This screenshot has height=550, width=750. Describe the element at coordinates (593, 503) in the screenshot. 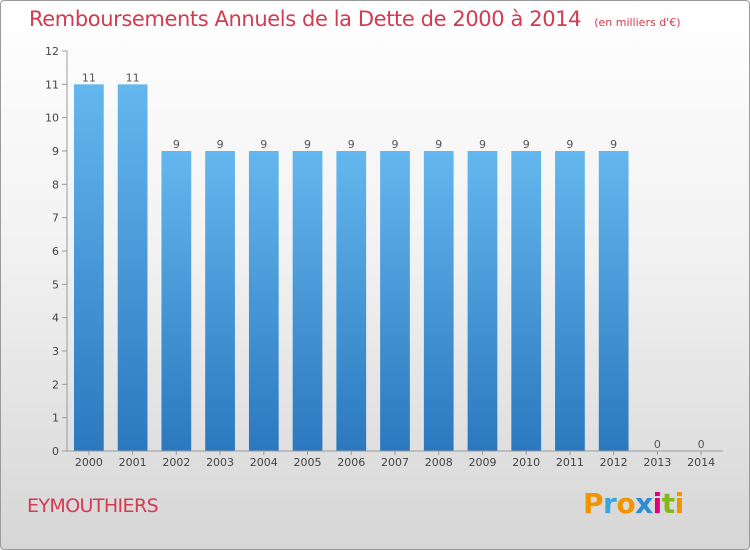

I see `logo-letter: P` at that location.